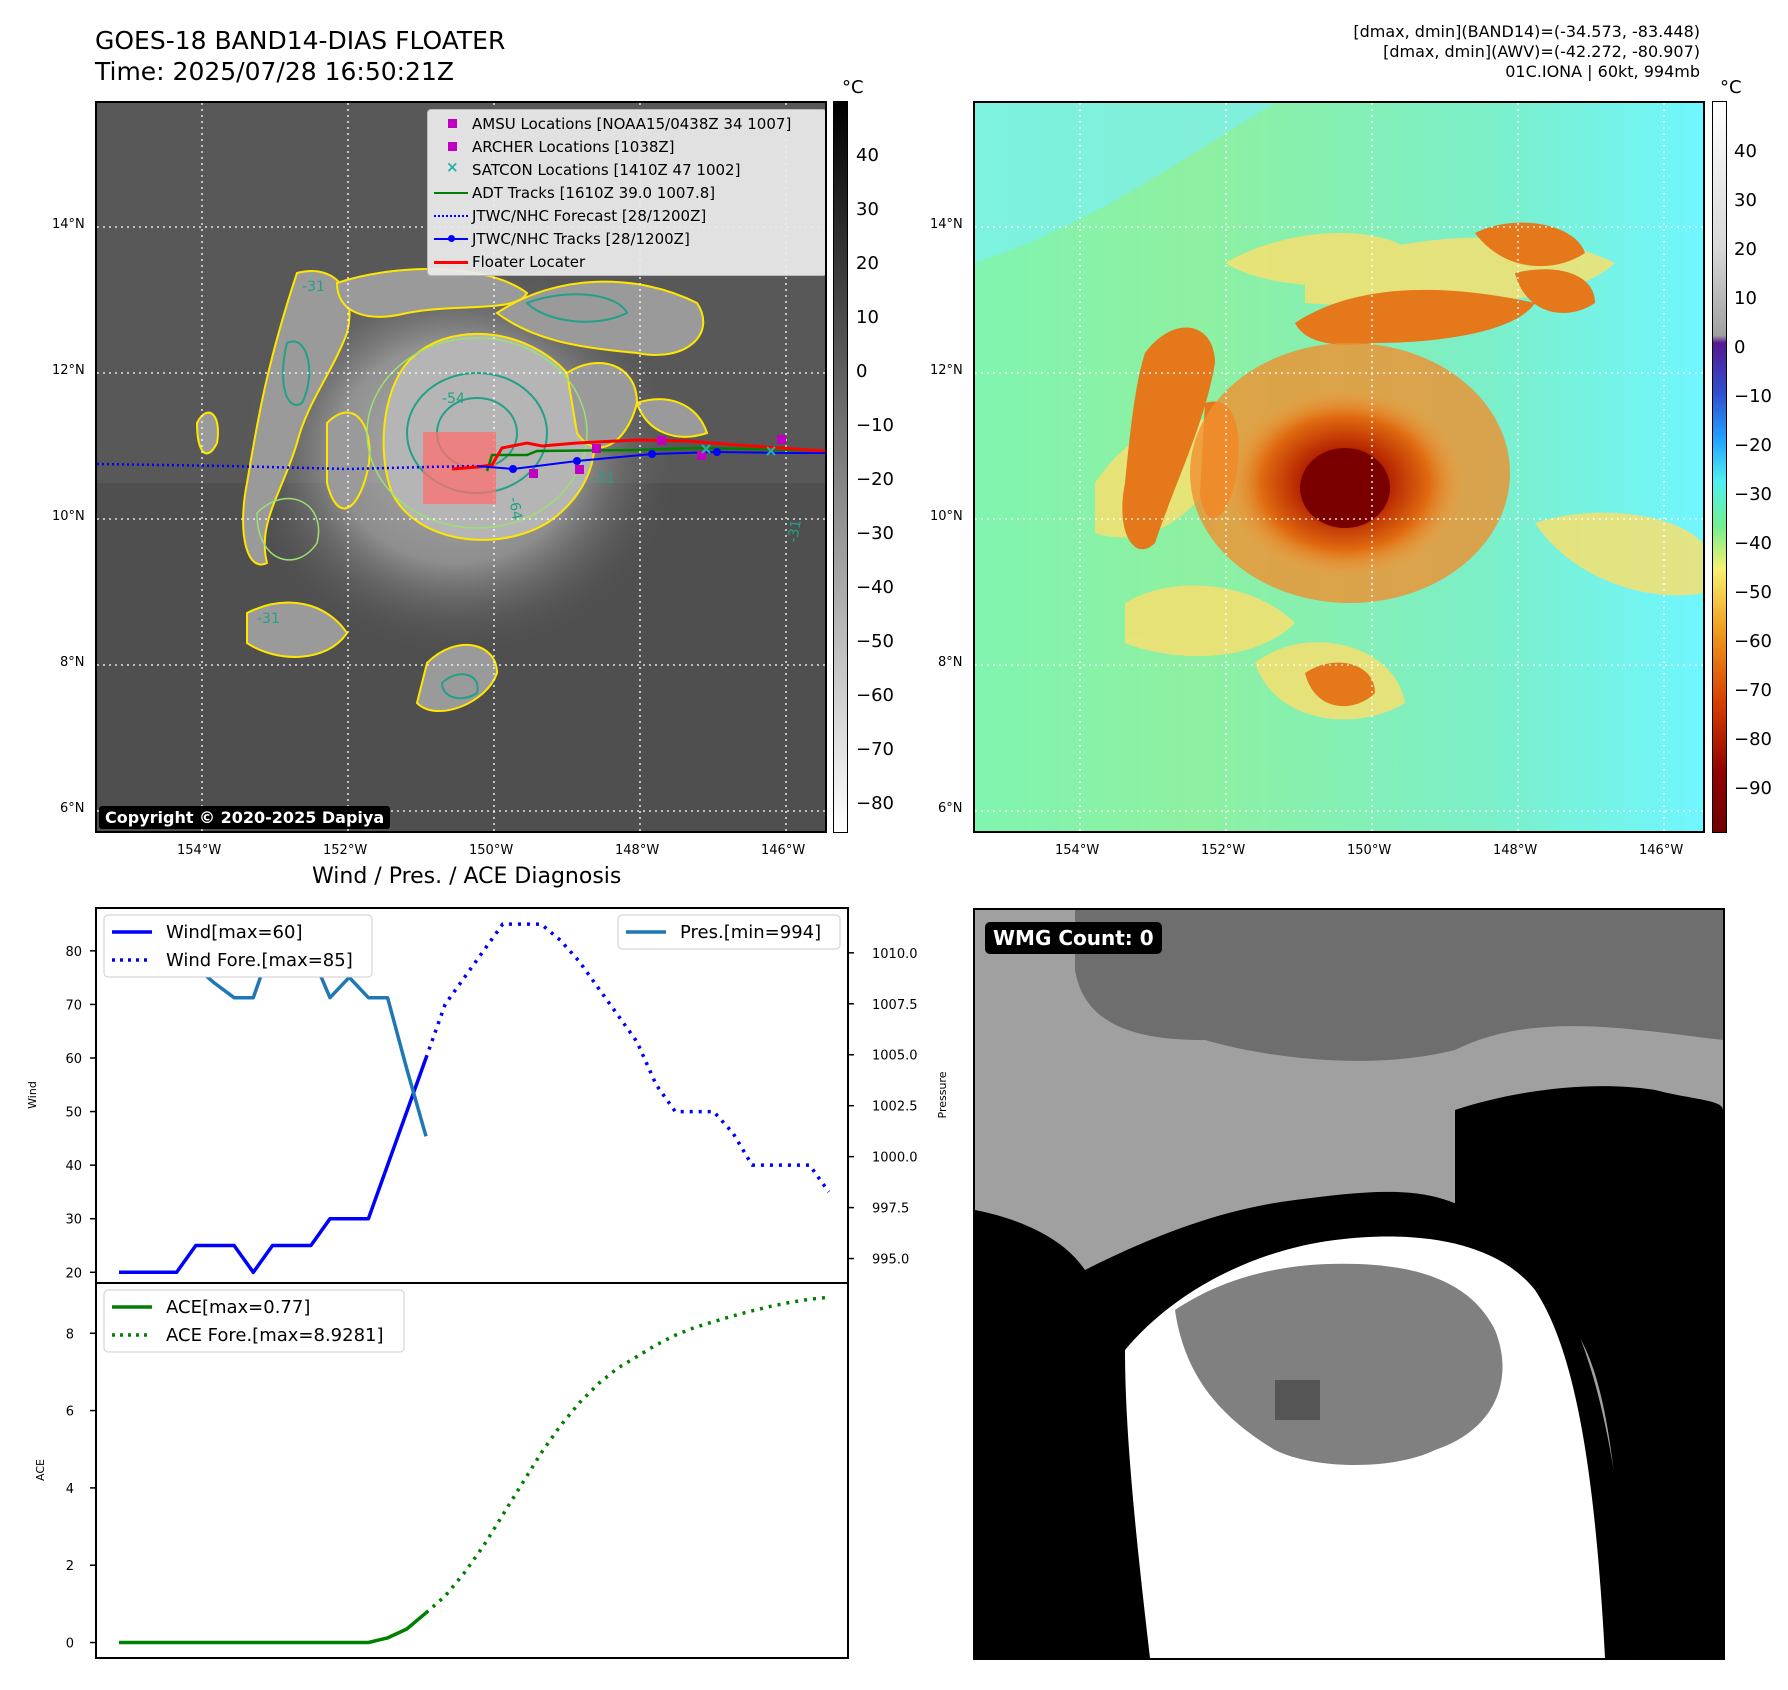 The height and width of the screenshot is (1690, 1788). I want to click on wind-tick-label: 30, so click(73, 1220).